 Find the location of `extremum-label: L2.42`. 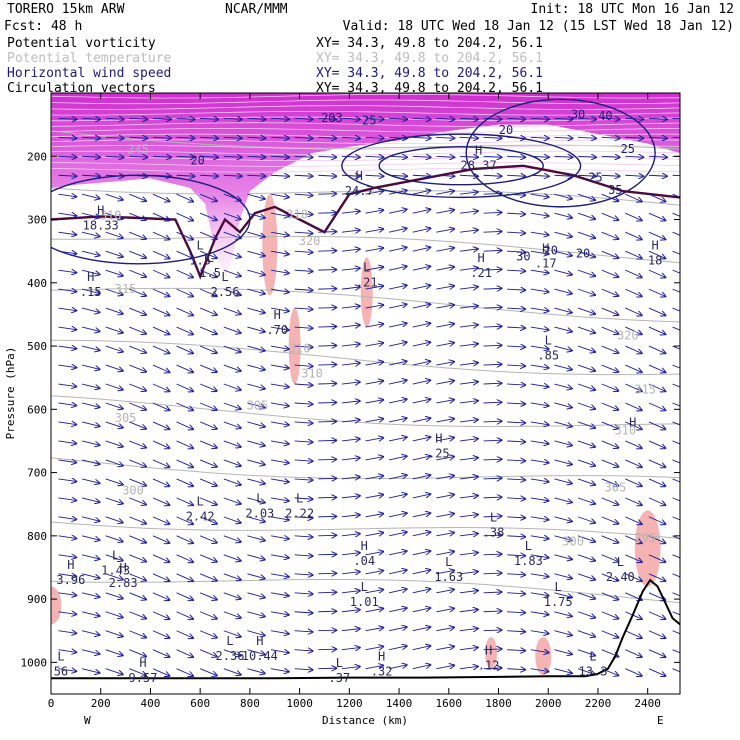

extremum-label: L2.42 is located at coordinates (200, 509).